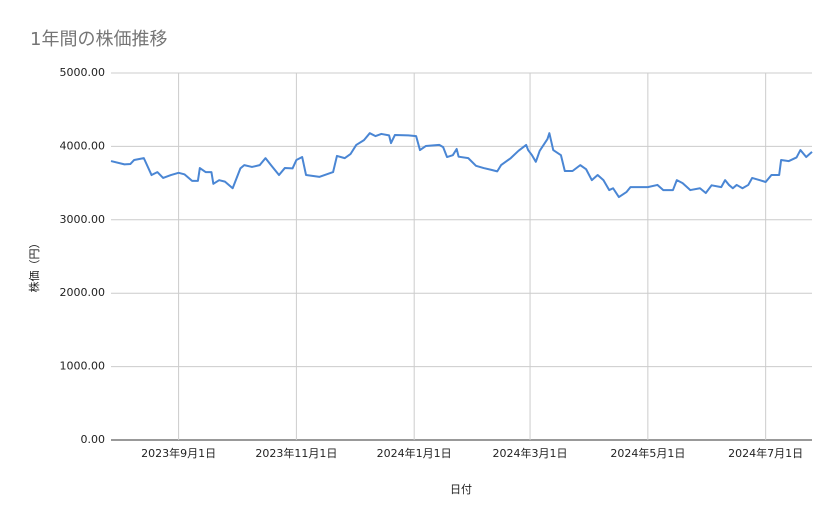 This screenshot has width=839, height=519. I want to click on chart-title: 1年間の株価推移, so click(98, 39).